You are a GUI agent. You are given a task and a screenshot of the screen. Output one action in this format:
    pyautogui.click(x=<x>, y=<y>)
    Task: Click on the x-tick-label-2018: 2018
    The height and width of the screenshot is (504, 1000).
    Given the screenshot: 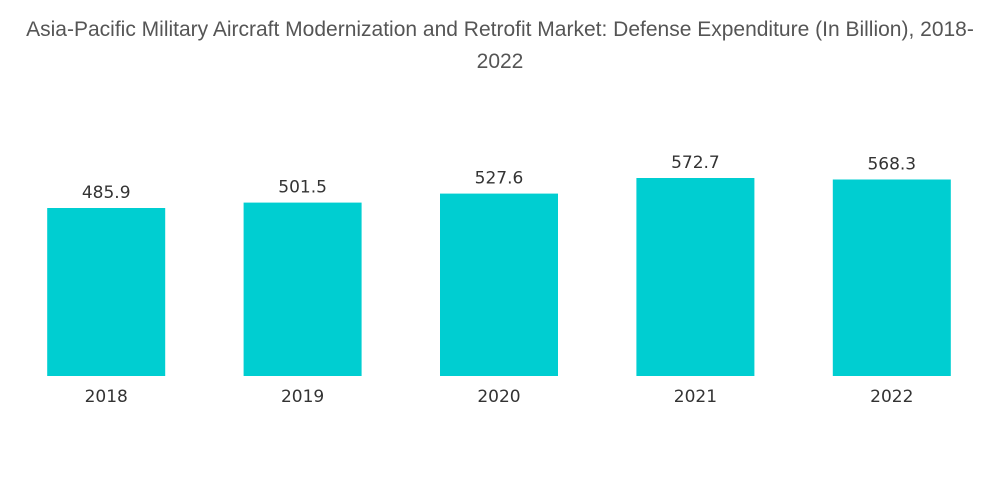 What is the action you would take?
    pyautogui.click(x=106, y=397)
    